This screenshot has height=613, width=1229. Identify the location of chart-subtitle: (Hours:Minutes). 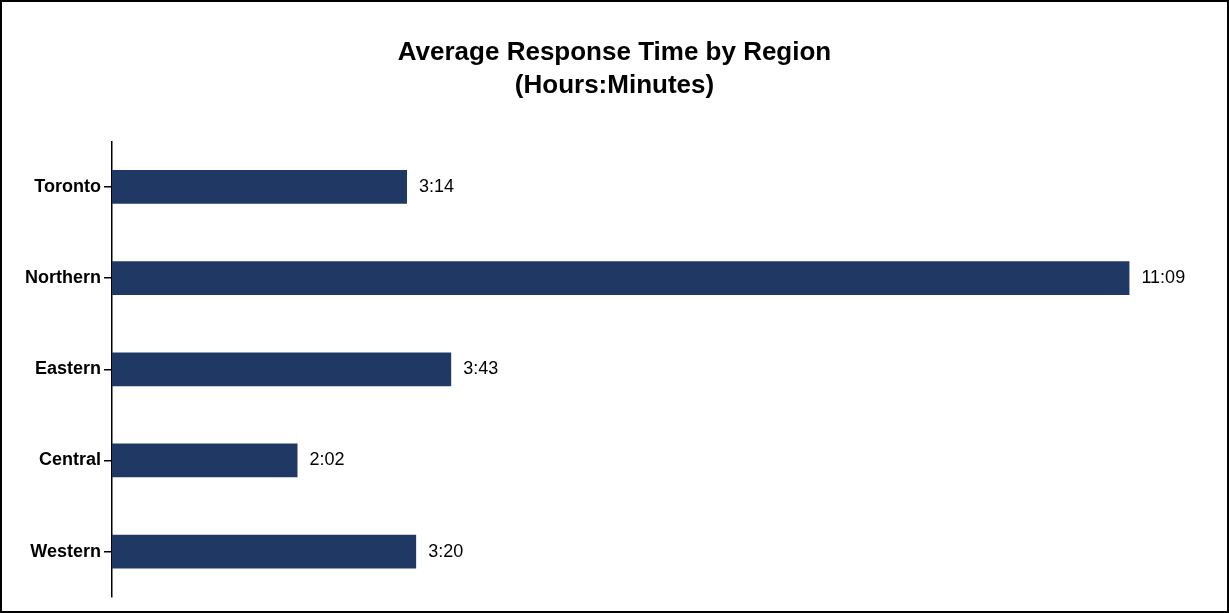
(614, 83).